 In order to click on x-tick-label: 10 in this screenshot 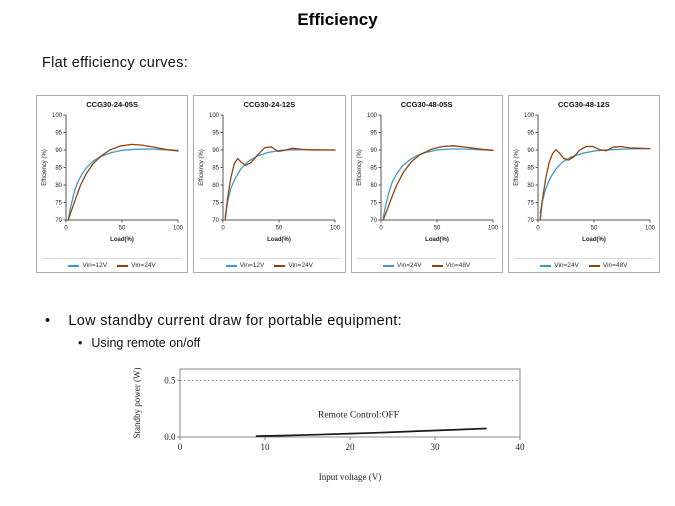, I will do `click(266, 447)`.